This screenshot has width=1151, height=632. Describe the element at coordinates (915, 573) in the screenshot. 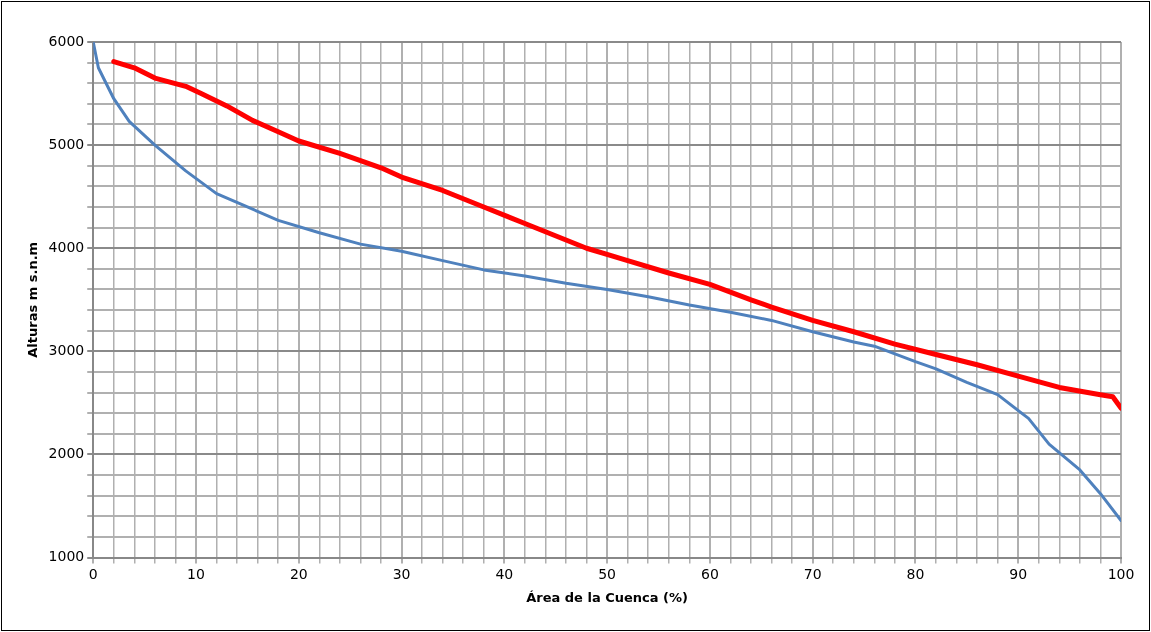

I see `x-tick-label: 80` at that location.